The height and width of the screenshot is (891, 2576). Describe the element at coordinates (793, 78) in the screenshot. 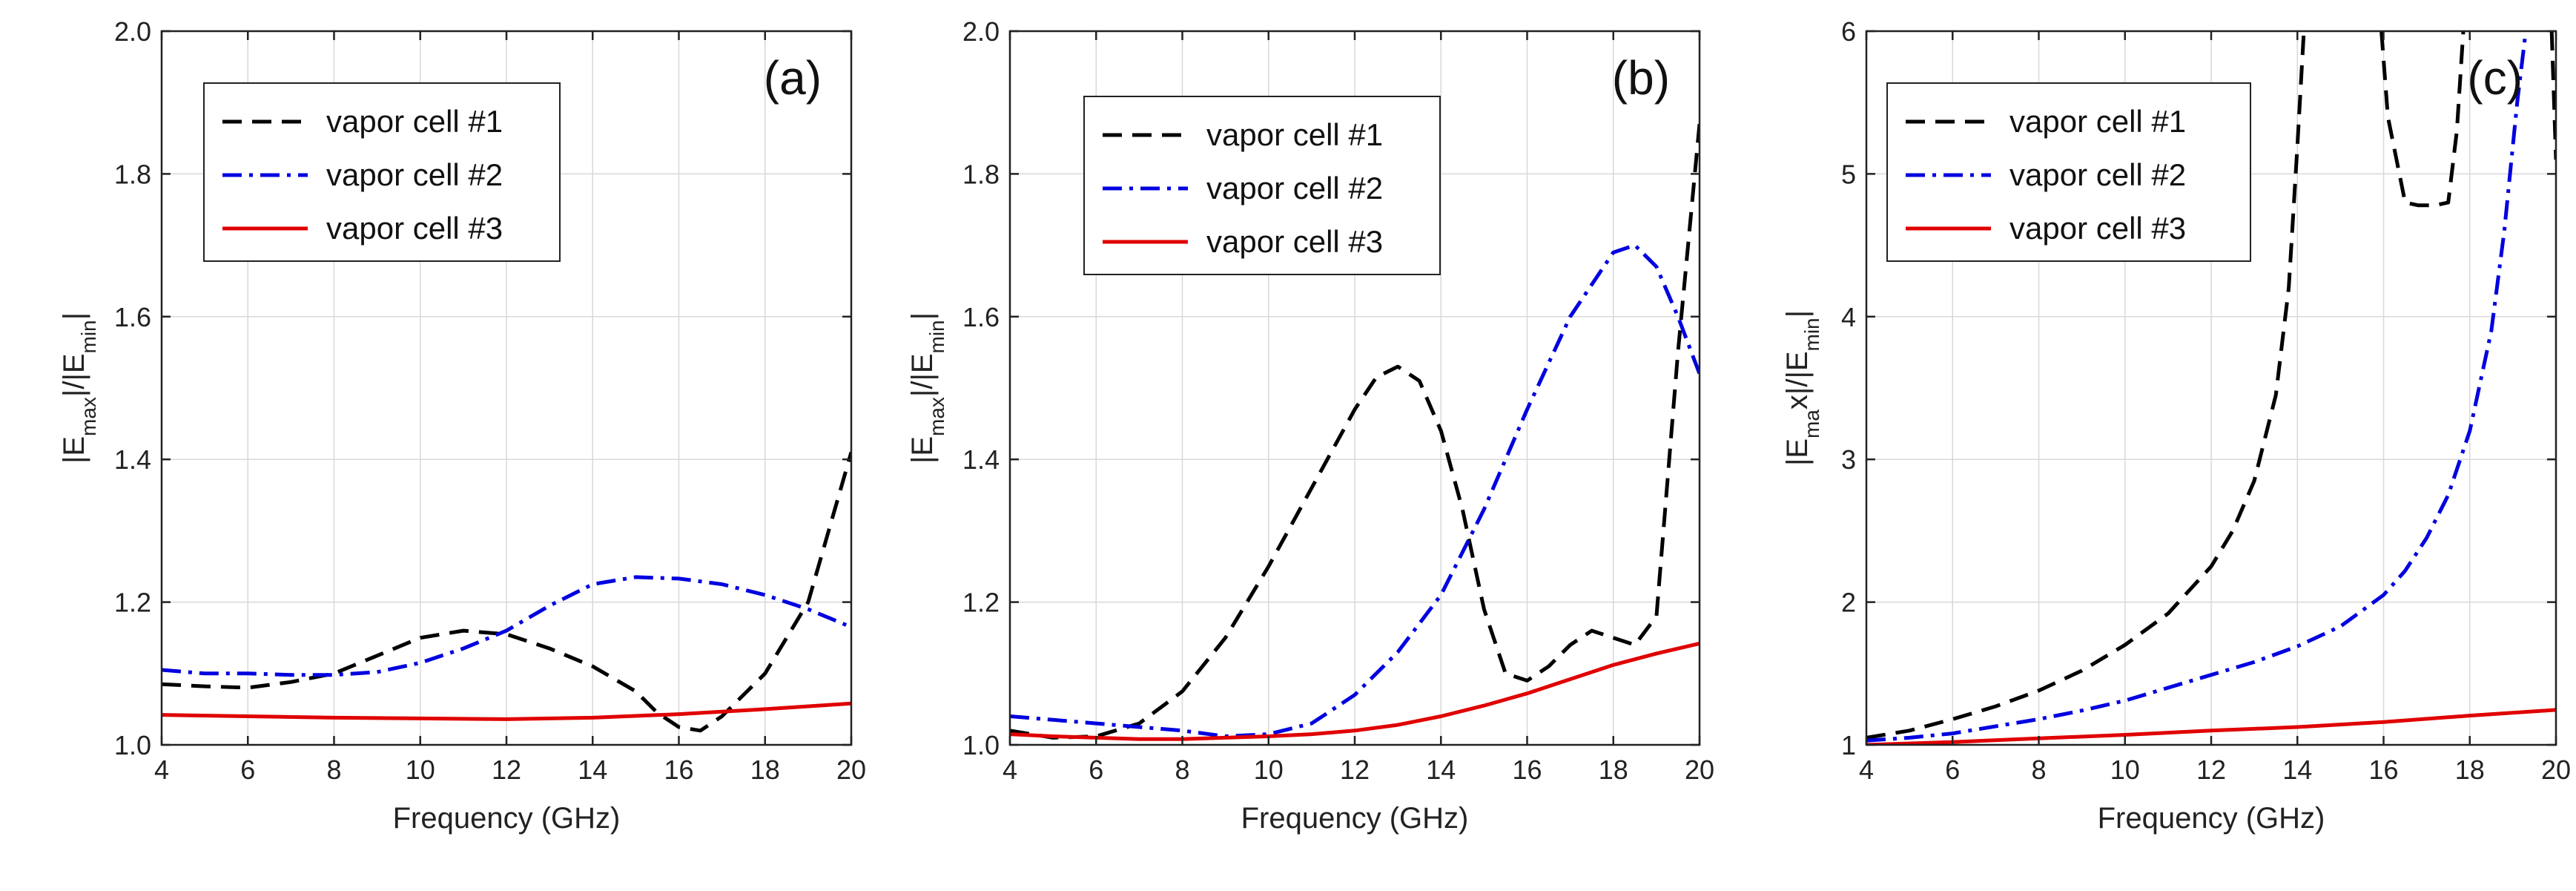

I see `panel-label: (a)` at that location.